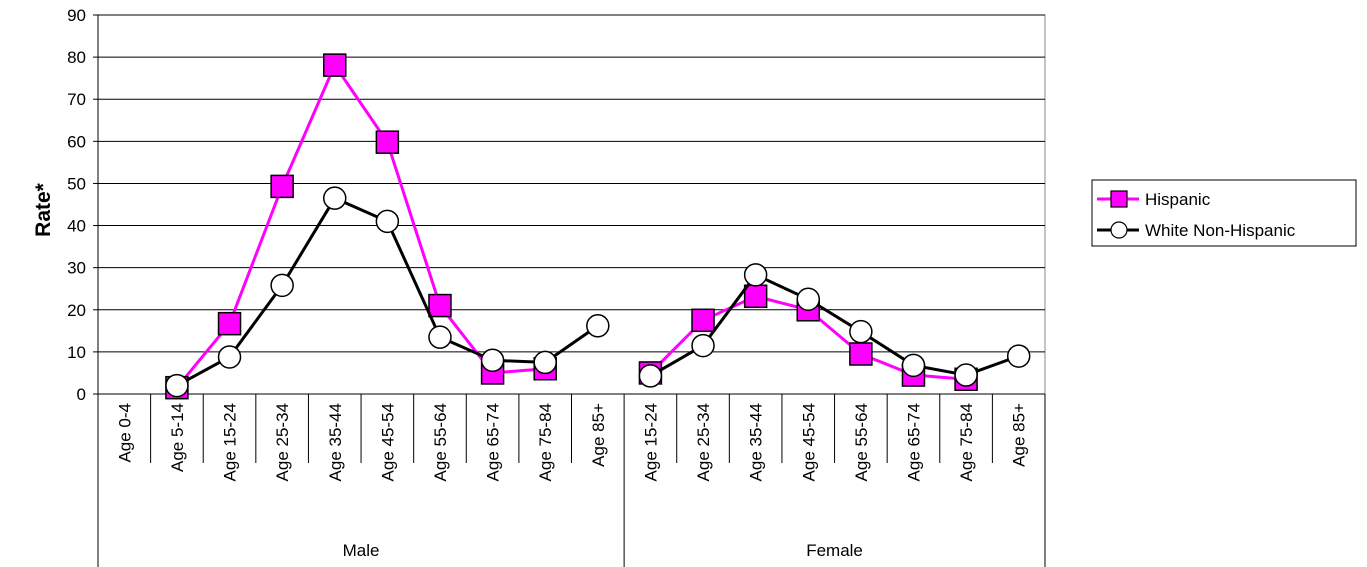 The width and height of the screenshot is (1367, 567). Describe the element at coordinates (76, 268) in the screenshot. I see `y-tick-label: 30` at that location.